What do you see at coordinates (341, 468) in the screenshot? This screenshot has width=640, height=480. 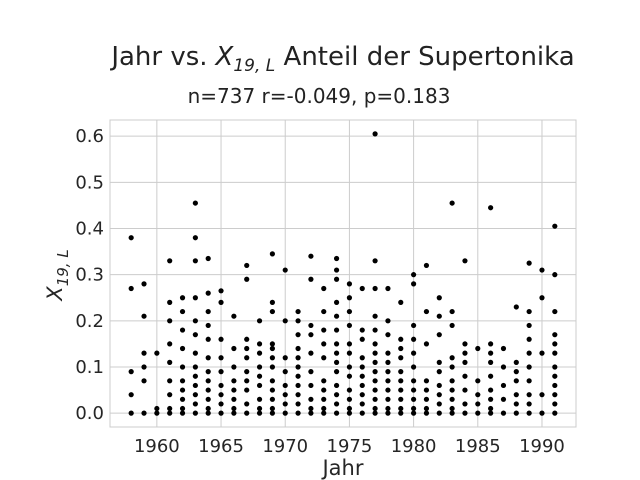 I see `x-axis-label: Jahr` at bounding box center [341, 468].